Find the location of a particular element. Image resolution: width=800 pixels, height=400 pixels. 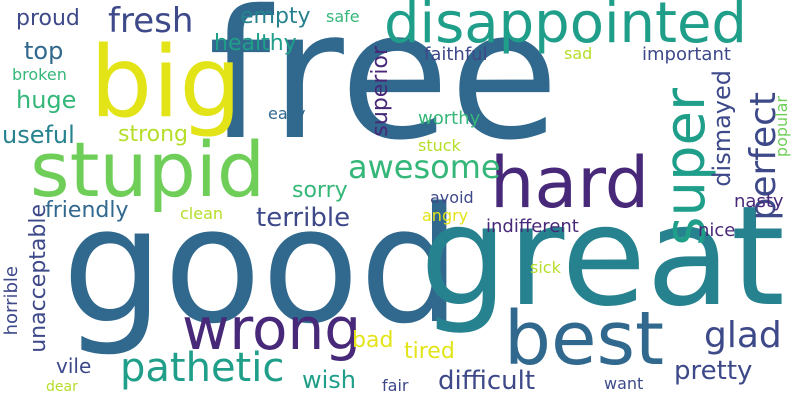

word-stuck: stuck is located at coordinates (439, 145).